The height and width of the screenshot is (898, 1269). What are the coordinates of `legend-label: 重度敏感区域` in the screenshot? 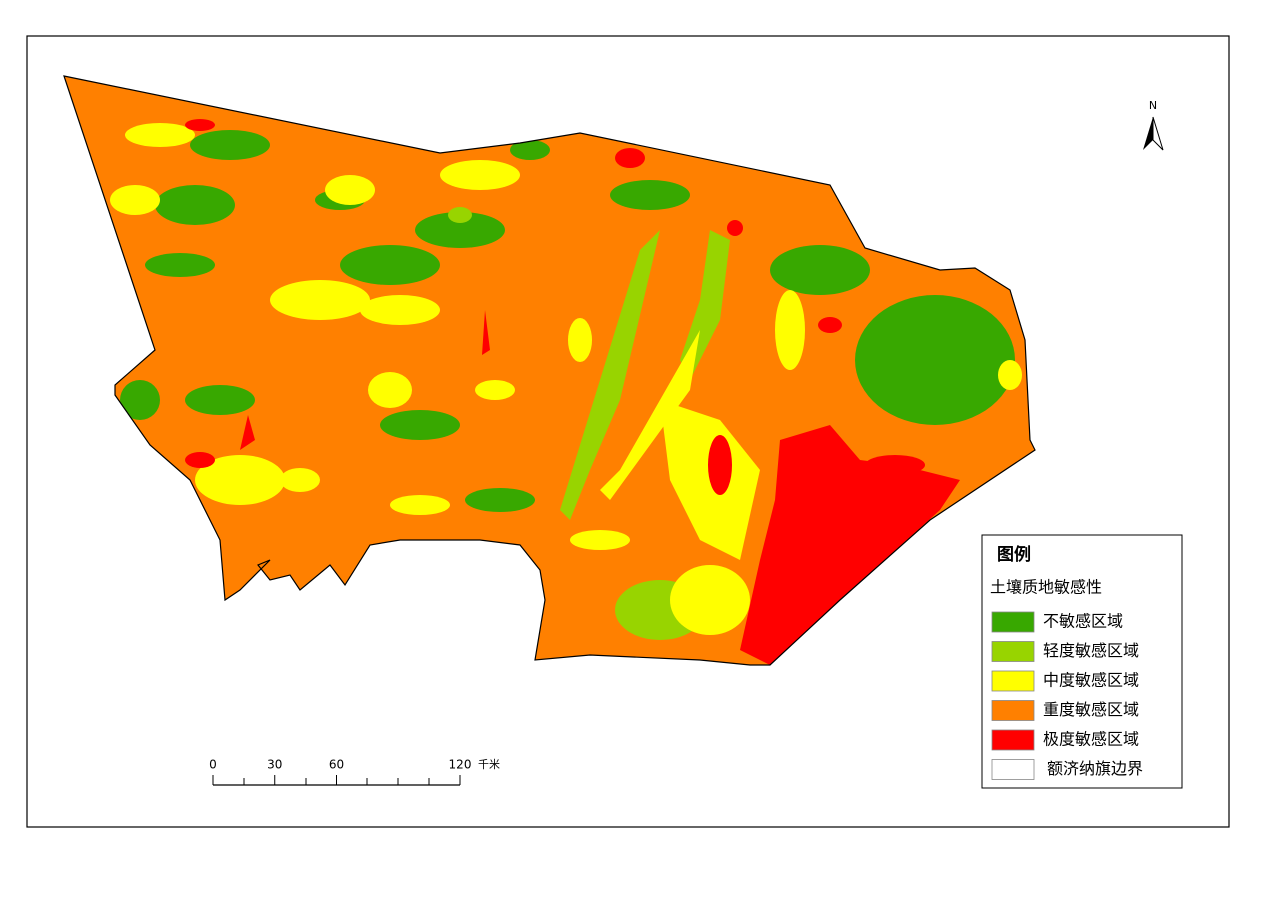 It's located at (1091, 709).